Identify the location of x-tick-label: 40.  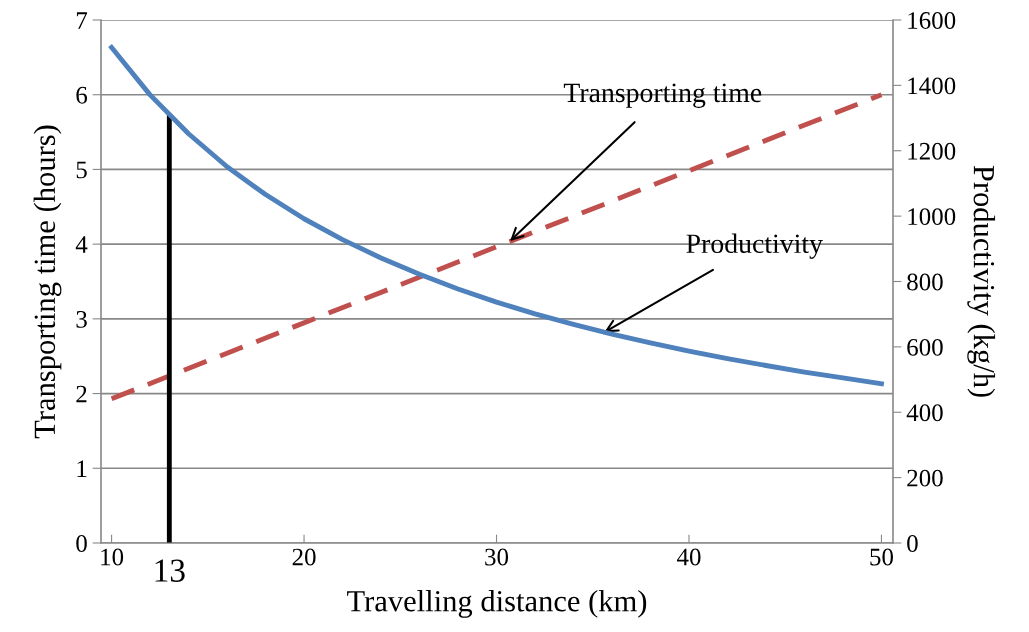
(688, 557).